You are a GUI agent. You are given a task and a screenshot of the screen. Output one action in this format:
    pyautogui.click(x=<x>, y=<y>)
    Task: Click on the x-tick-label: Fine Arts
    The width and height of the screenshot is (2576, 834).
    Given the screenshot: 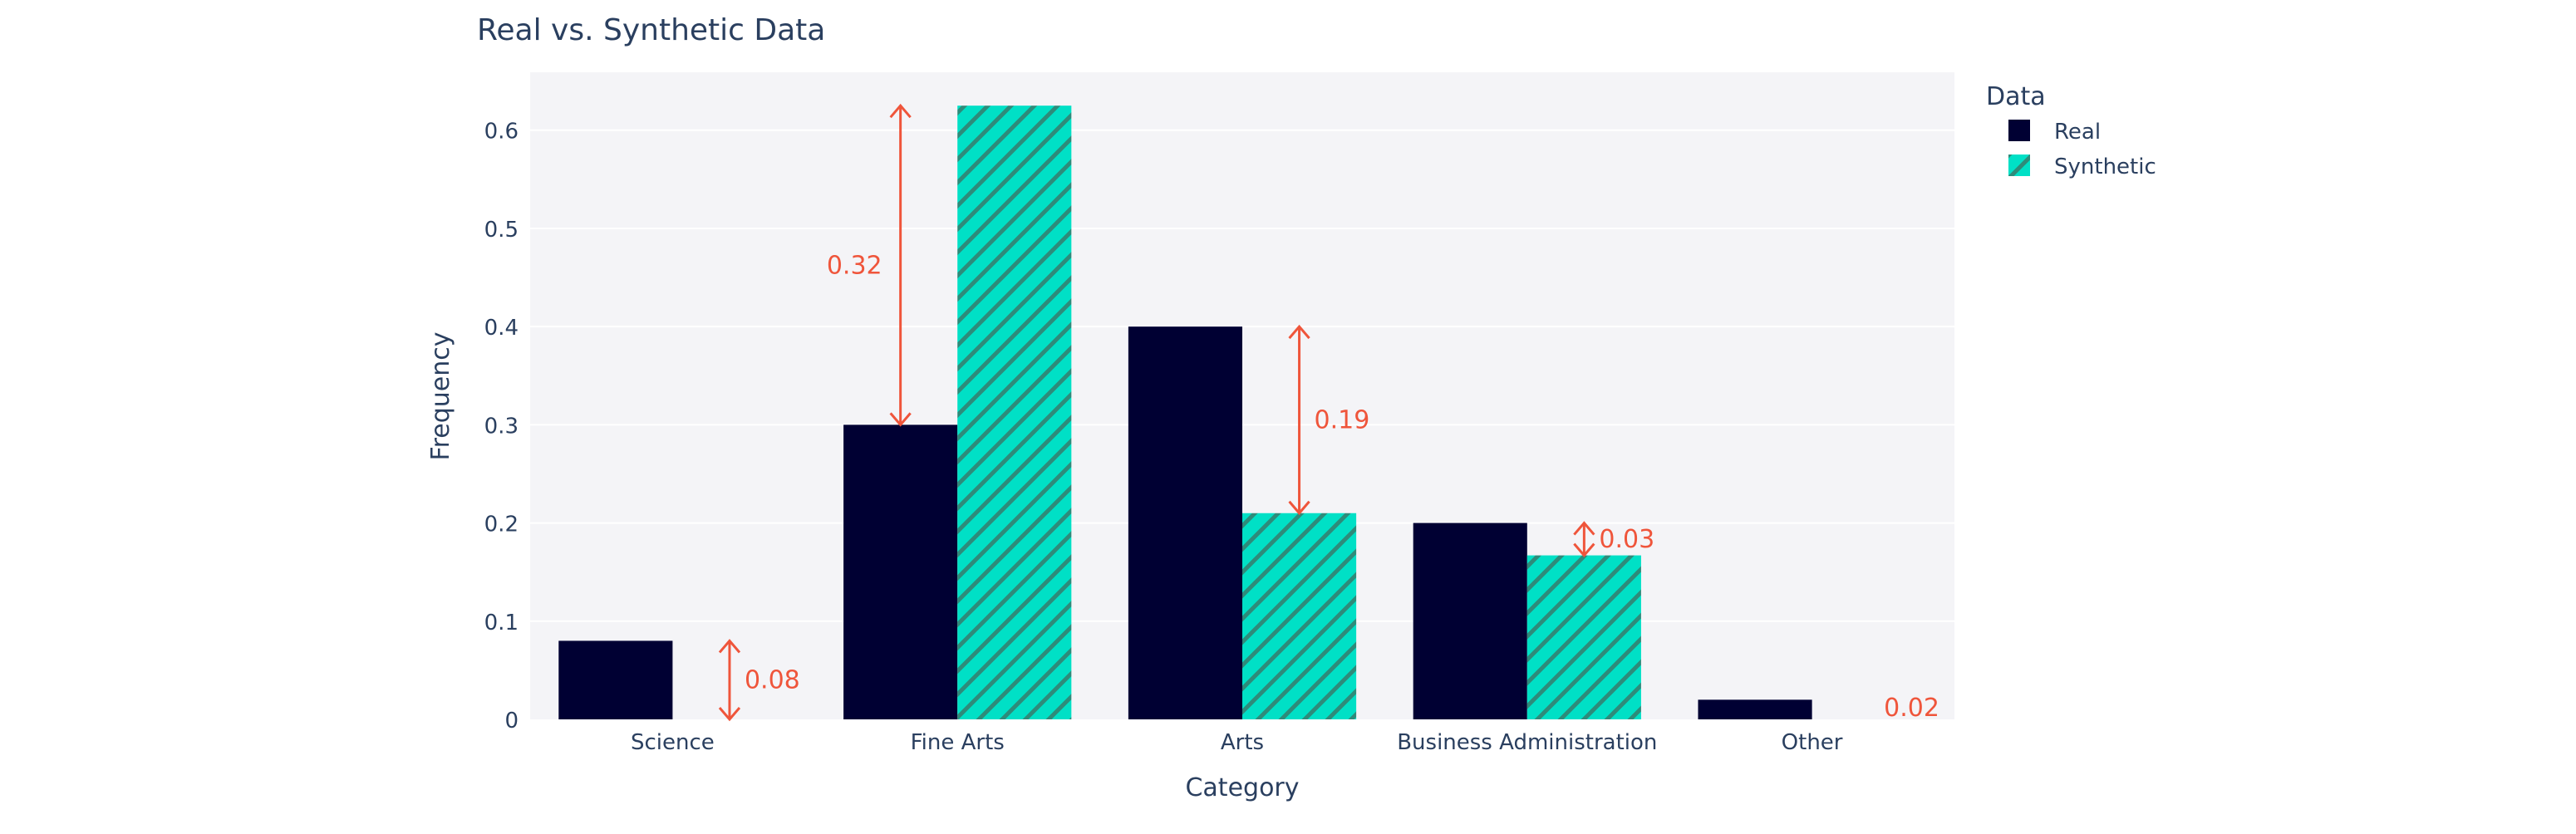 What is the action you would take?
    pyautogui.click(x=958, y=743)
    